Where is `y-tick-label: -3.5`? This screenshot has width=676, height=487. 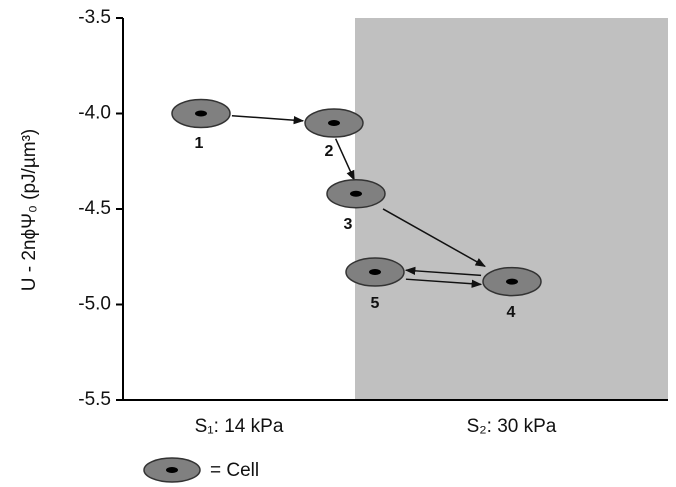 y-tick-label: -3.5 is located at coordinates (94, 17).